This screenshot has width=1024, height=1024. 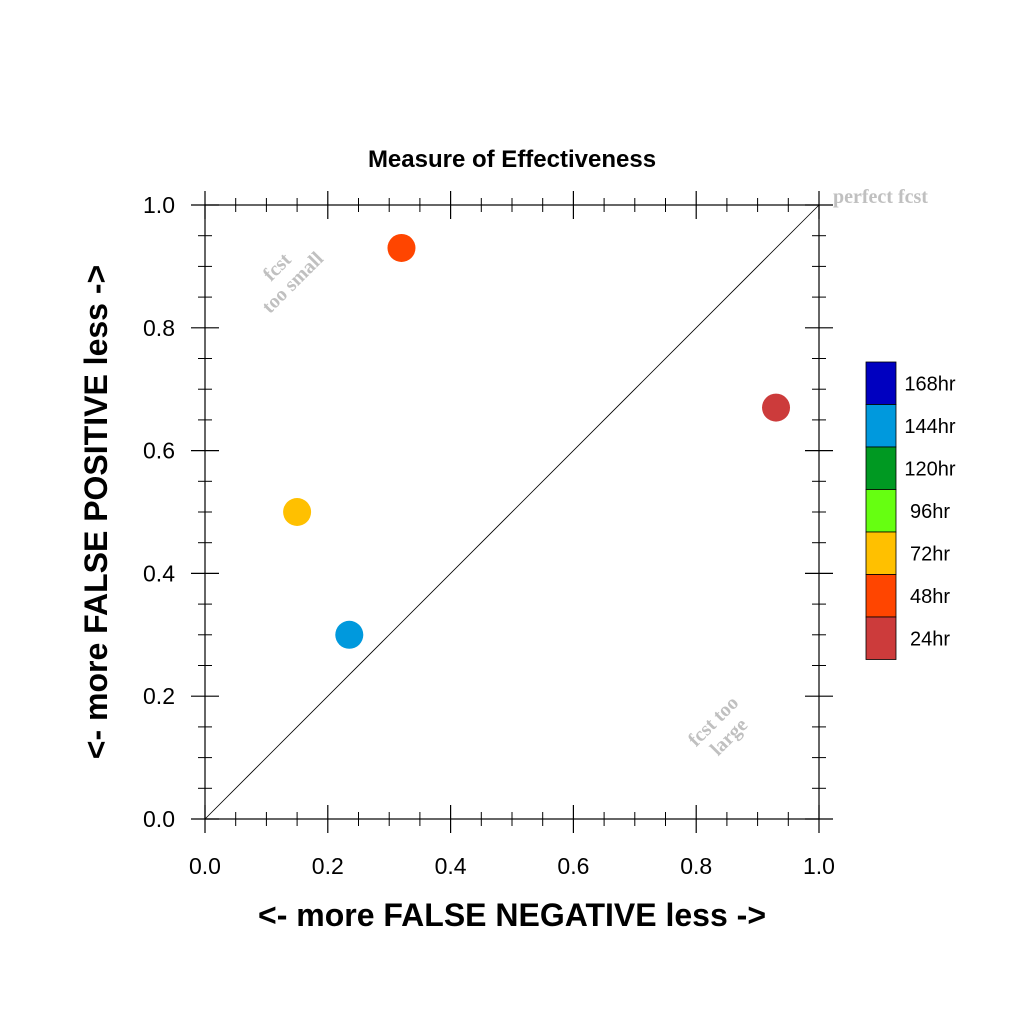 I want to click on legend-swatch-120hr, so click(x=881, y=468).